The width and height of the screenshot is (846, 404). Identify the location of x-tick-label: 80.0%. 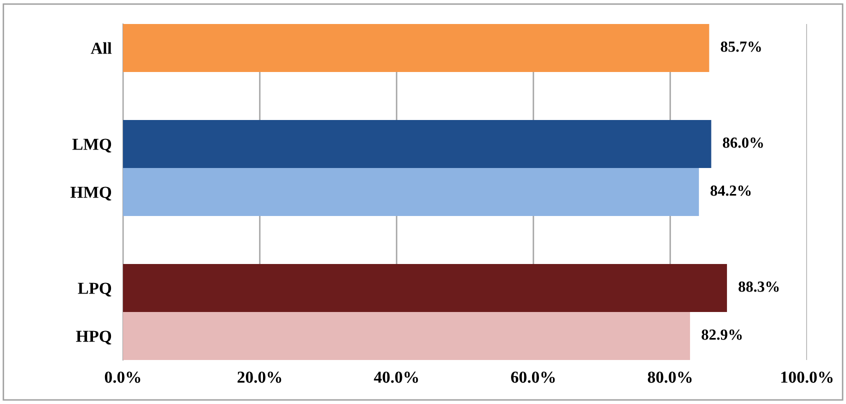
(670, 377).